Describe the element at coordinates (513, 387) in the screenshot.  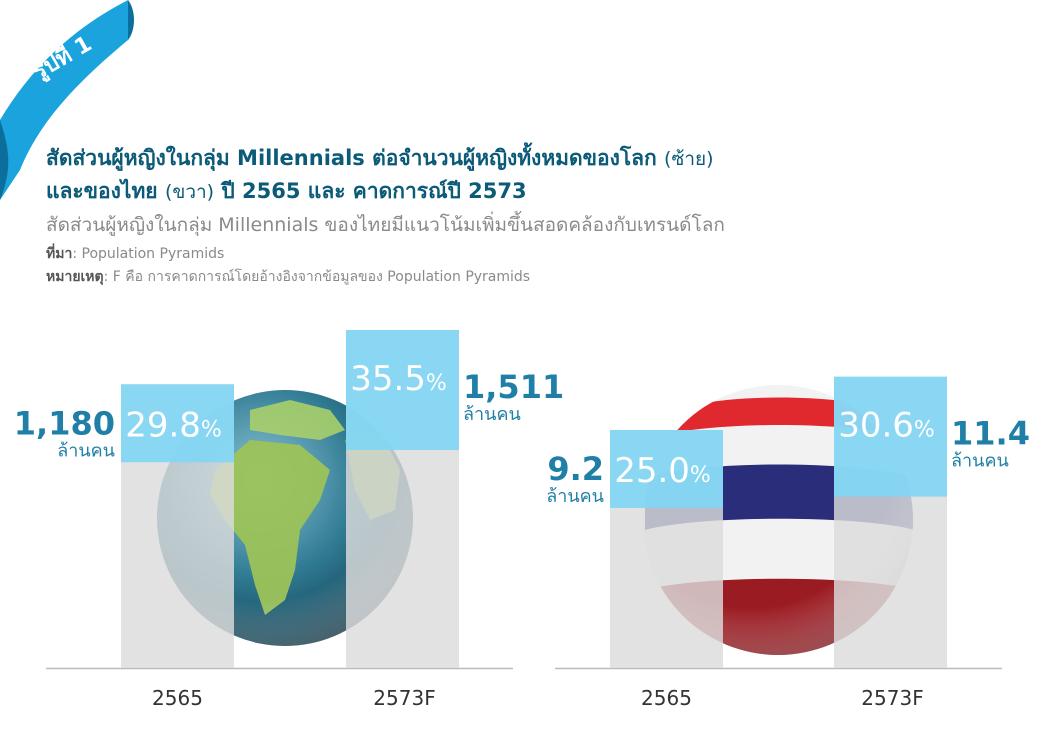
I see `population-value: 1,511` at that location.